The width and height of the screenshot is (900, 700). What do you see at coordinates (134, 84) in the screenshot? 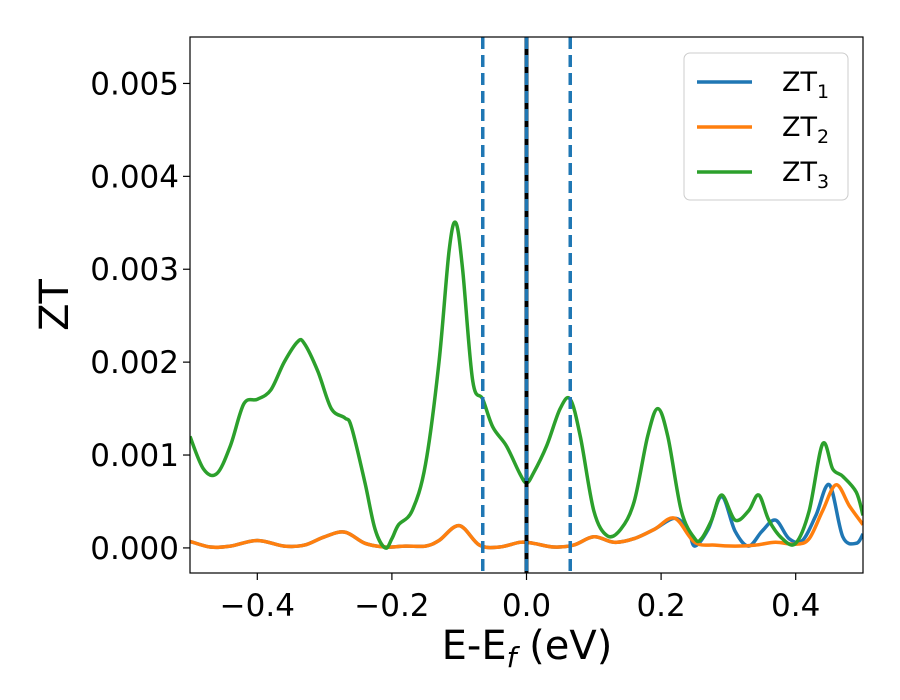
I see `y-tick-label: 0.005` at bounding box center [134, 84].